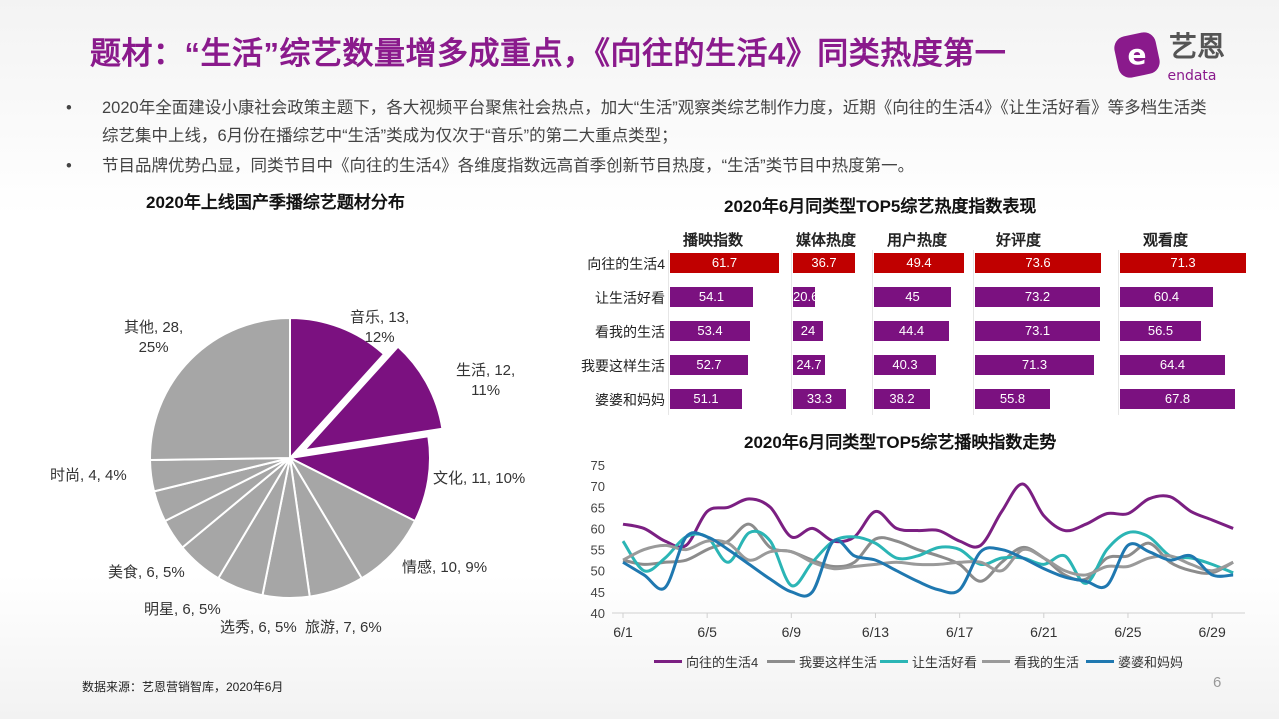 Image resolution: width=1279 pixels, height=719 pixels. What do you see at coordinates (917, 240) in the screenshot?
I see `column-header: 用户热度` at bounding box center [917, 240].